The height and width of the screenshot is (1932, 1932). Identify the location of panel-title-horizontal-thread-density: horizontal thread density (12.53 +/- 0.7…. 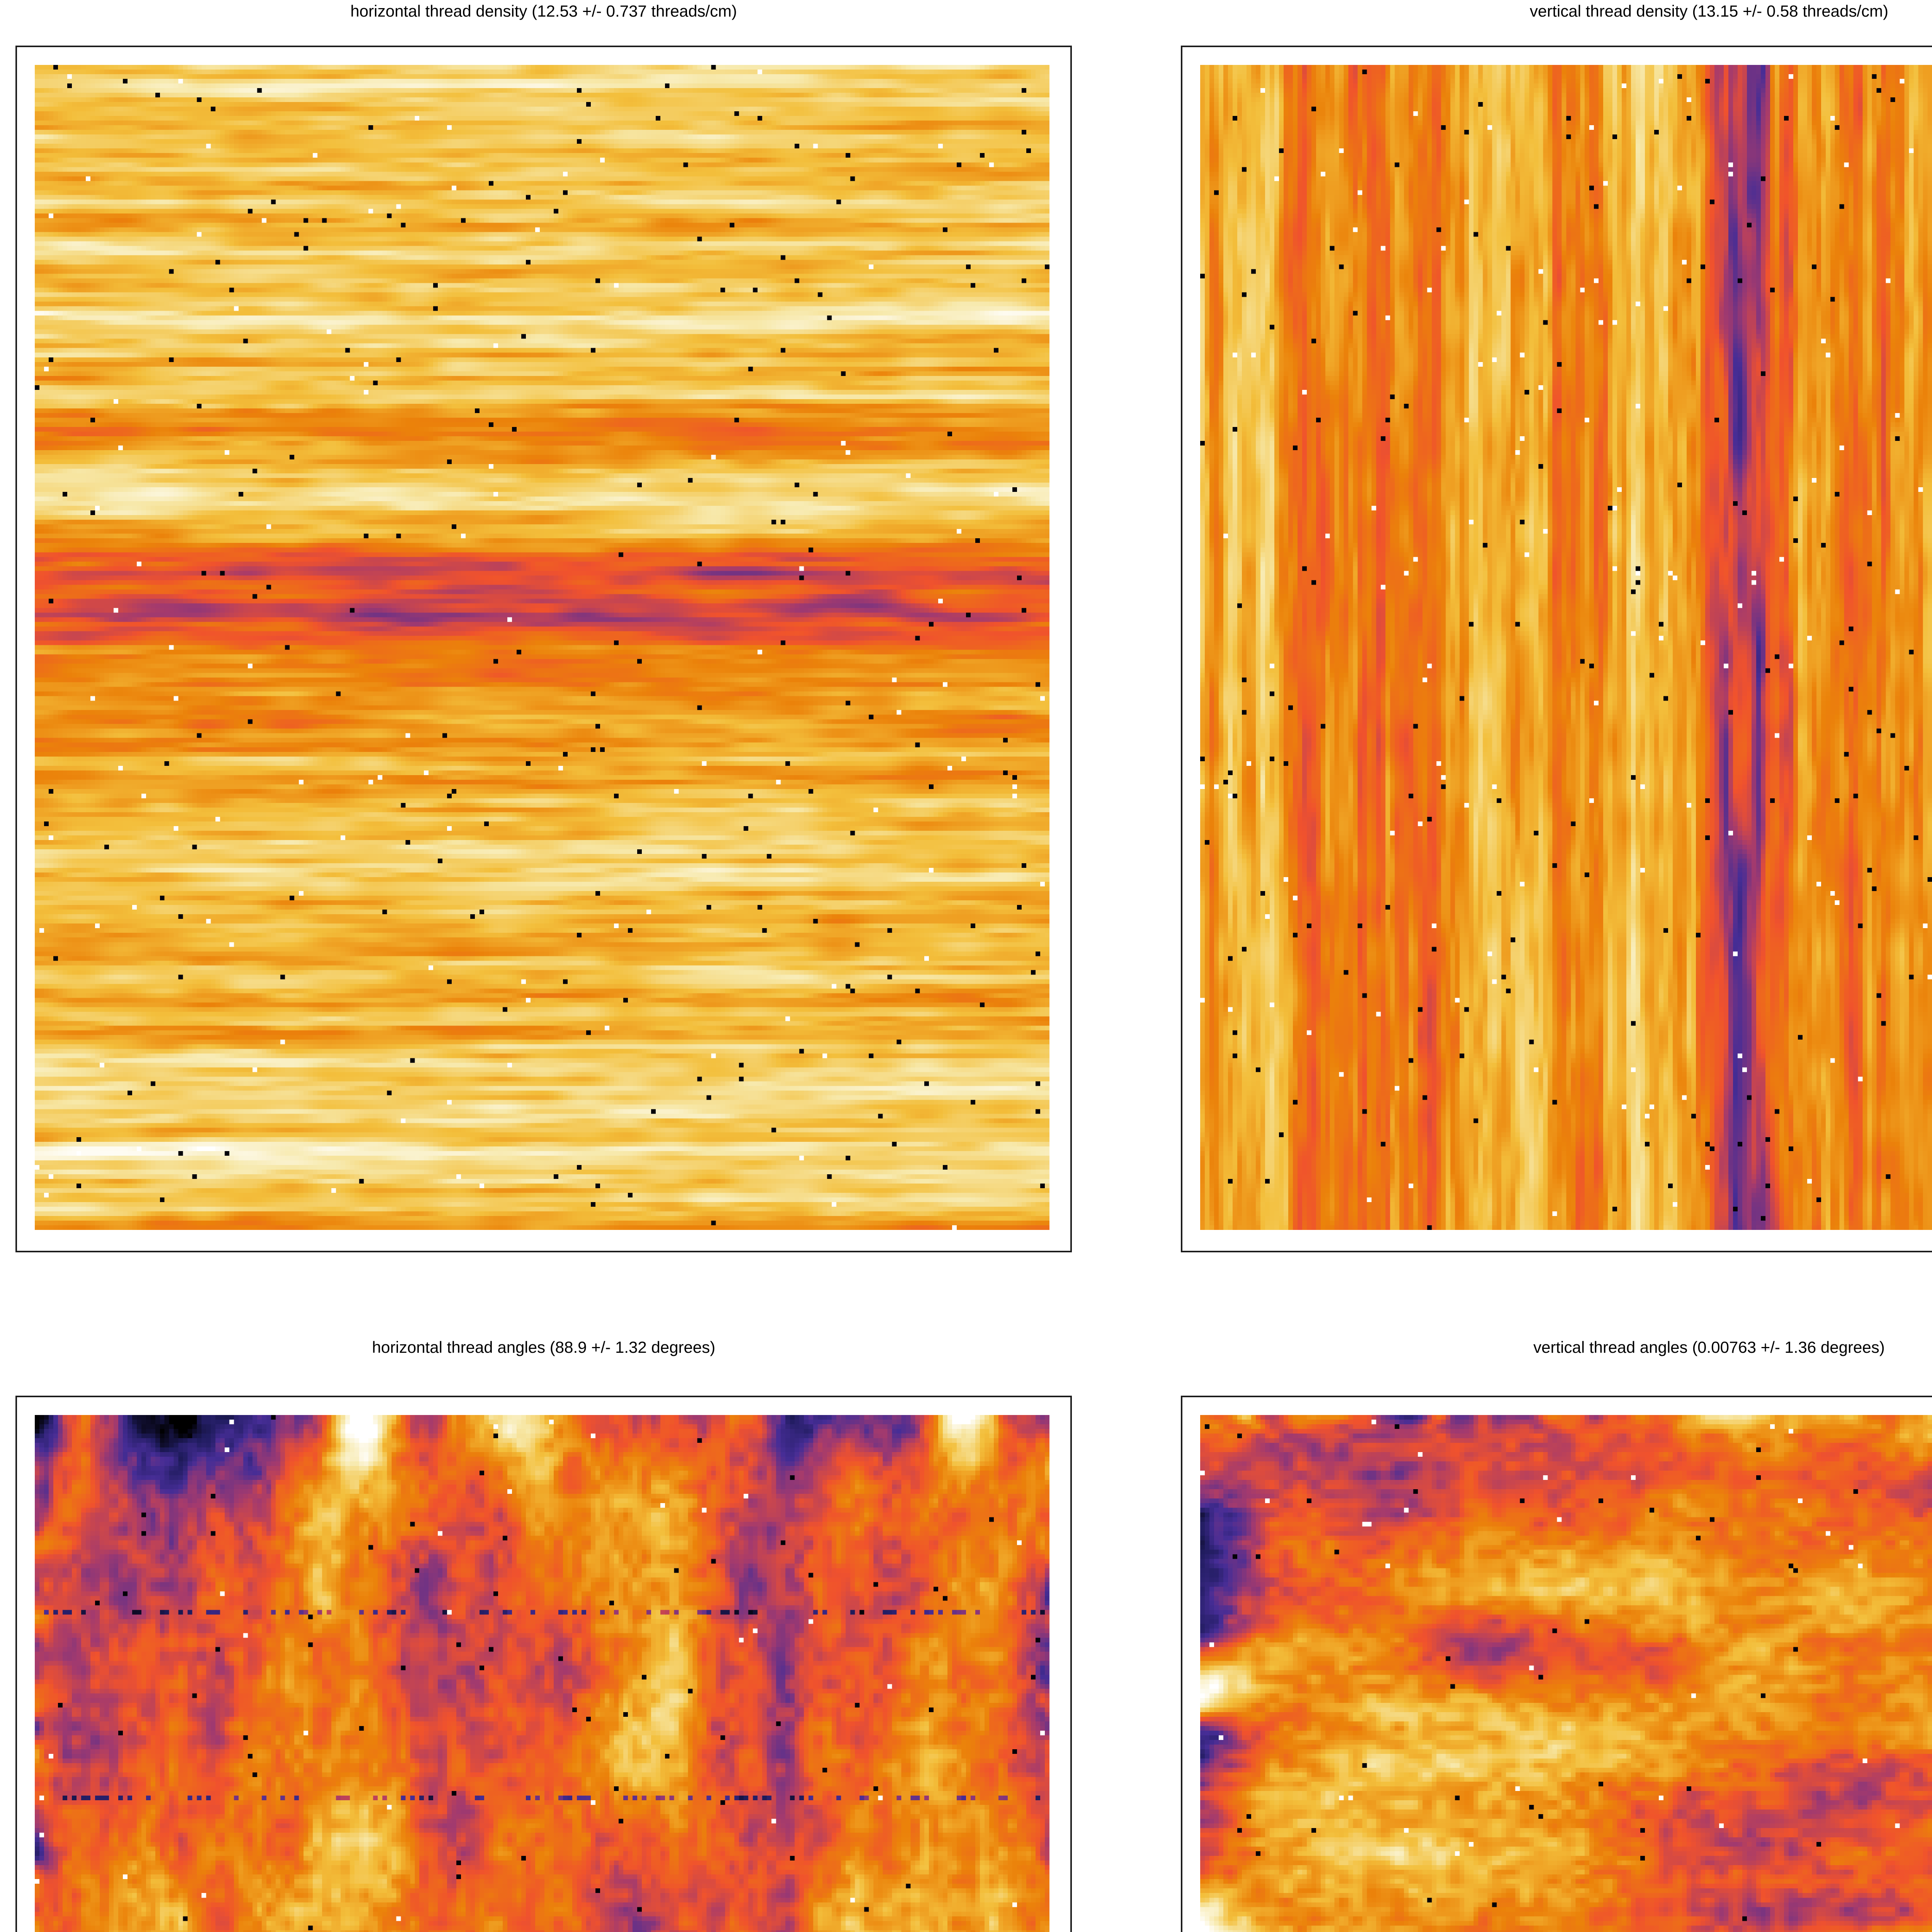
(543, 11).